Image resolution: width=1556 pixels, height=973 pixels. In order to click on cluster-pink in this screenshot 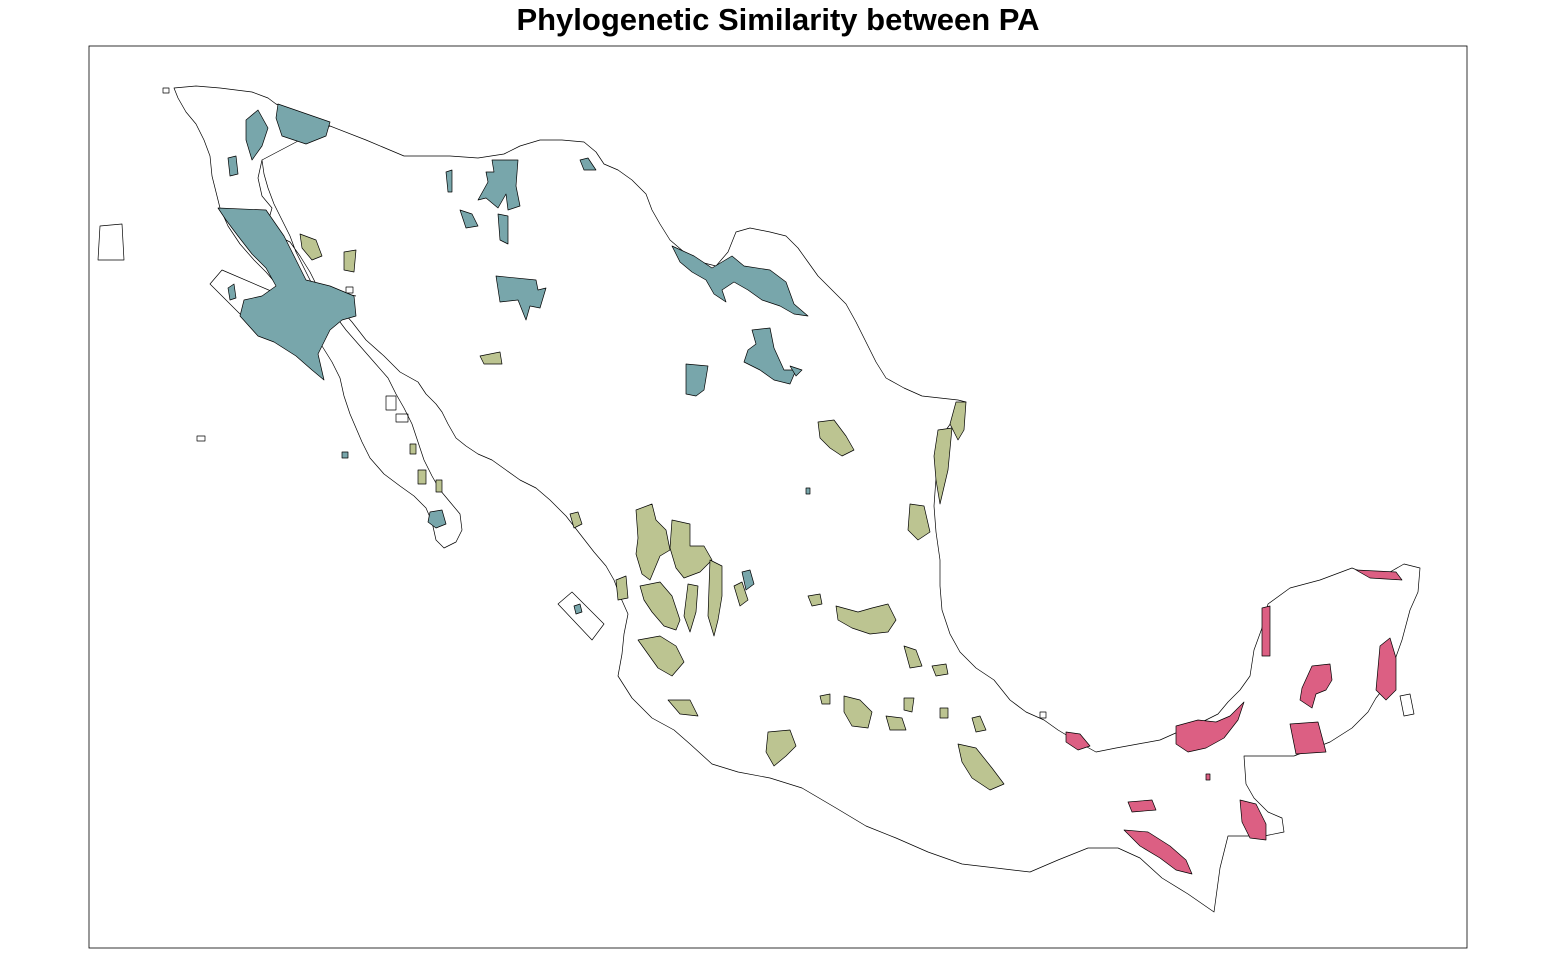, I will do `click(1234, 722)`.